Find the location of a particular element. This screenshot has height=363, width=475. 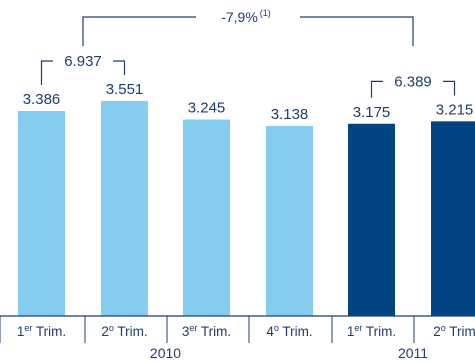

value-labels-group: 3.386 3.551 3.245 3.138 3.175 3.215 is located at coordinates (248, 102).